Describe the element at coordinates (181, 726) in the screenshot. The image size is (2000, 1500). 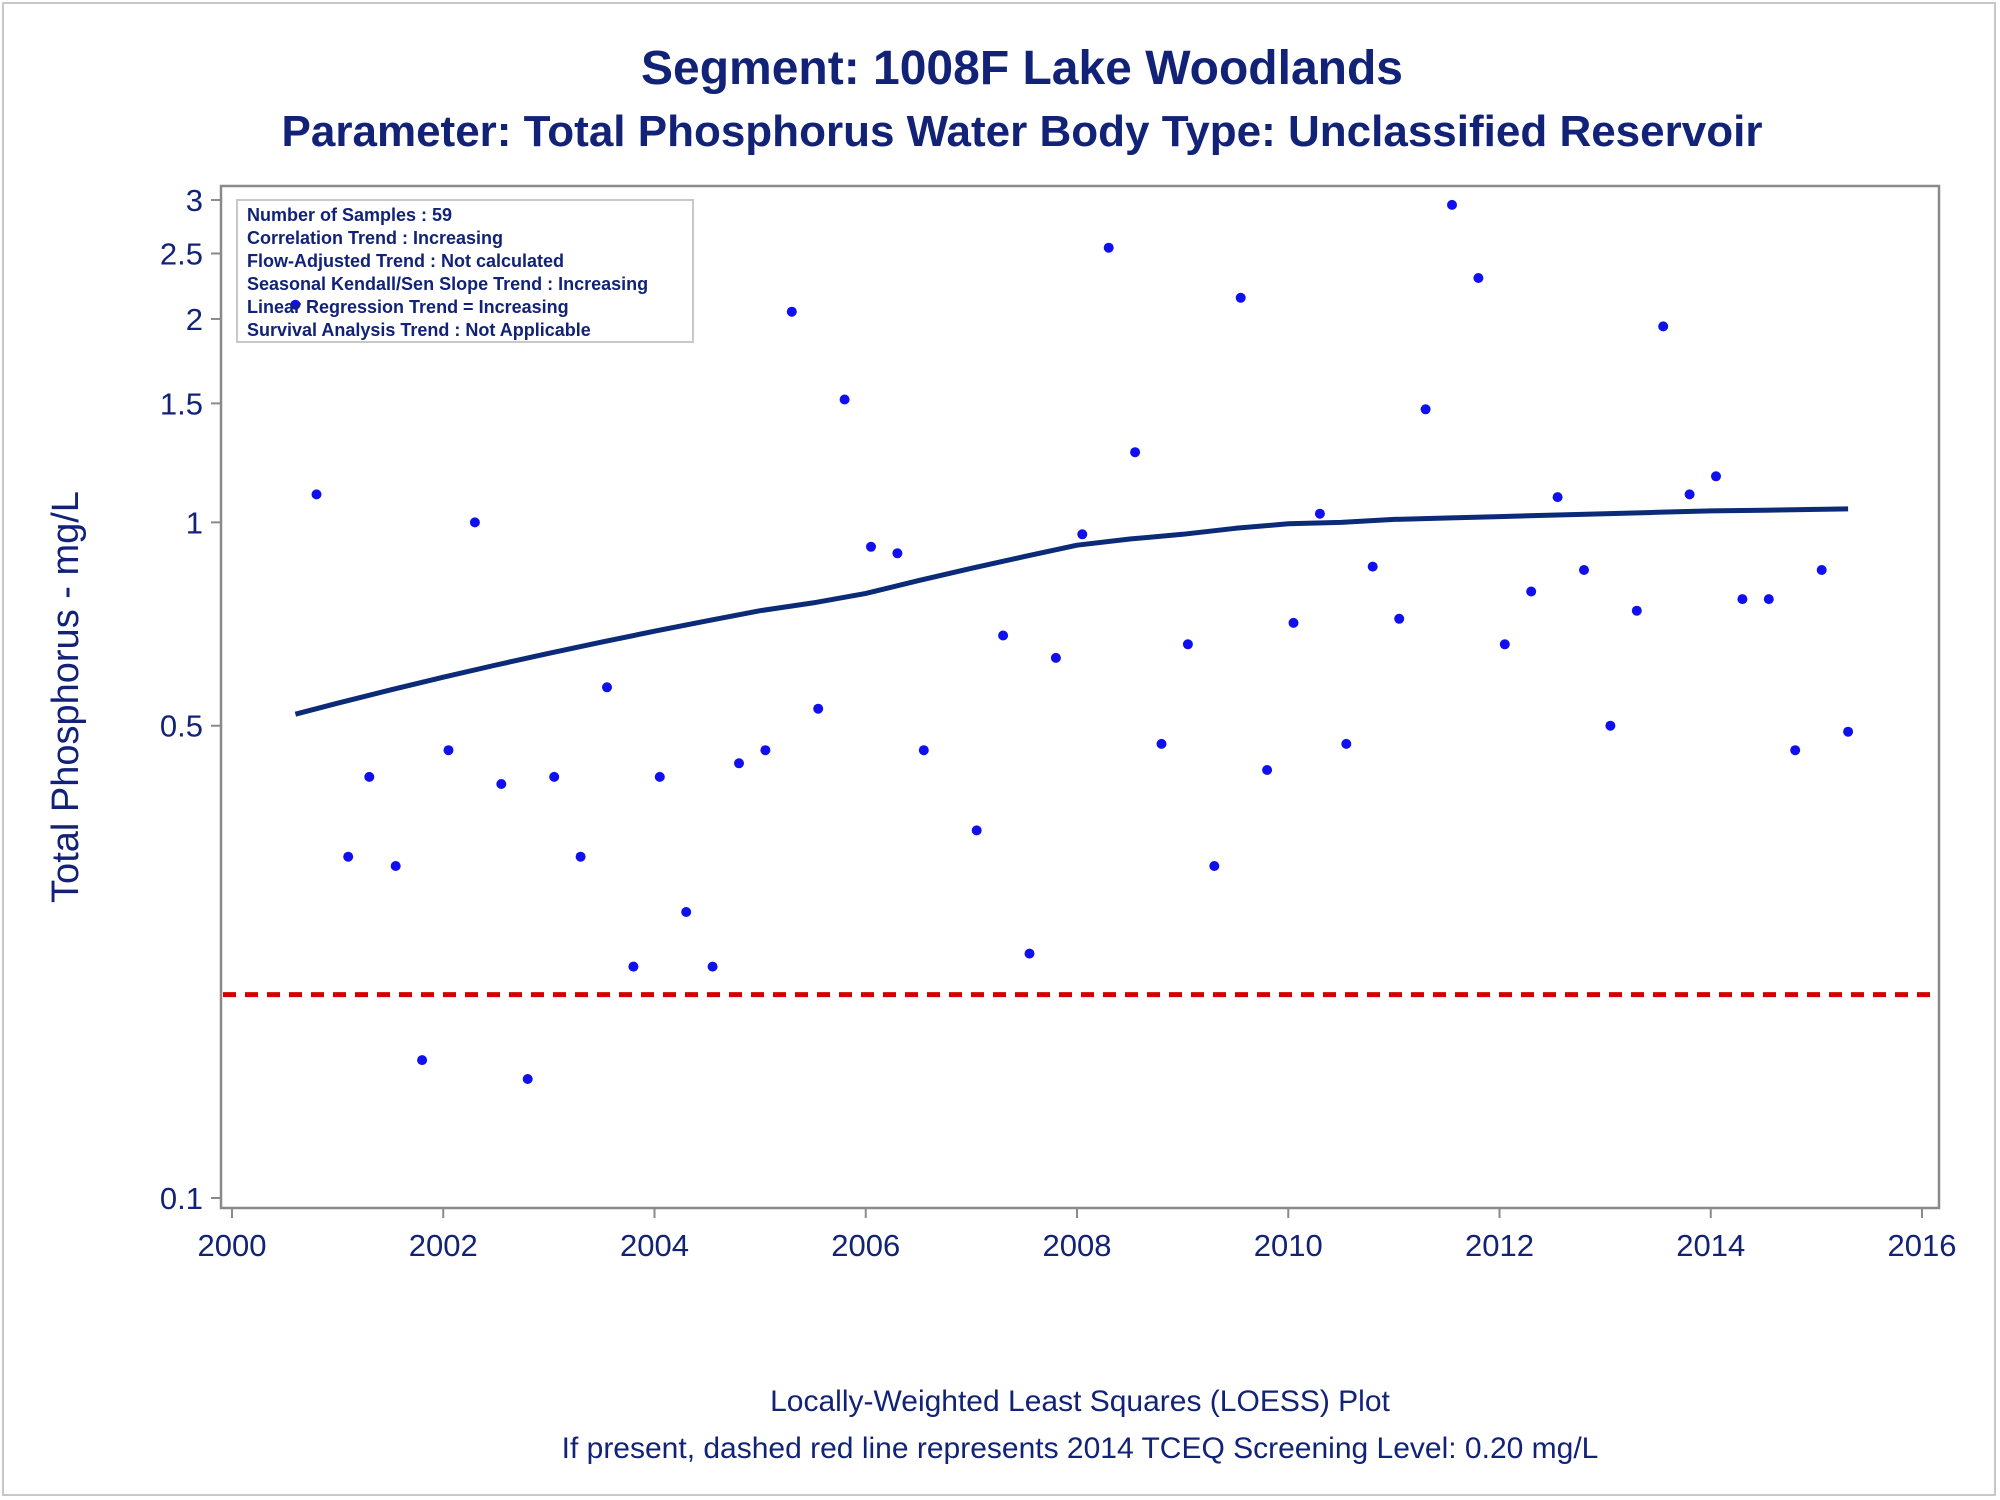
I see `y-tick-label: 0.5` at that location.